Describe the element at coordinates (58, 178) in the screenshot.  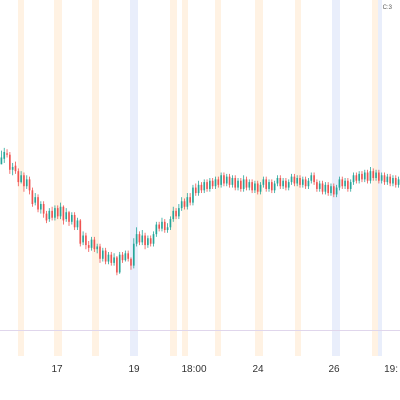
I see `session-band-orange` at that location.